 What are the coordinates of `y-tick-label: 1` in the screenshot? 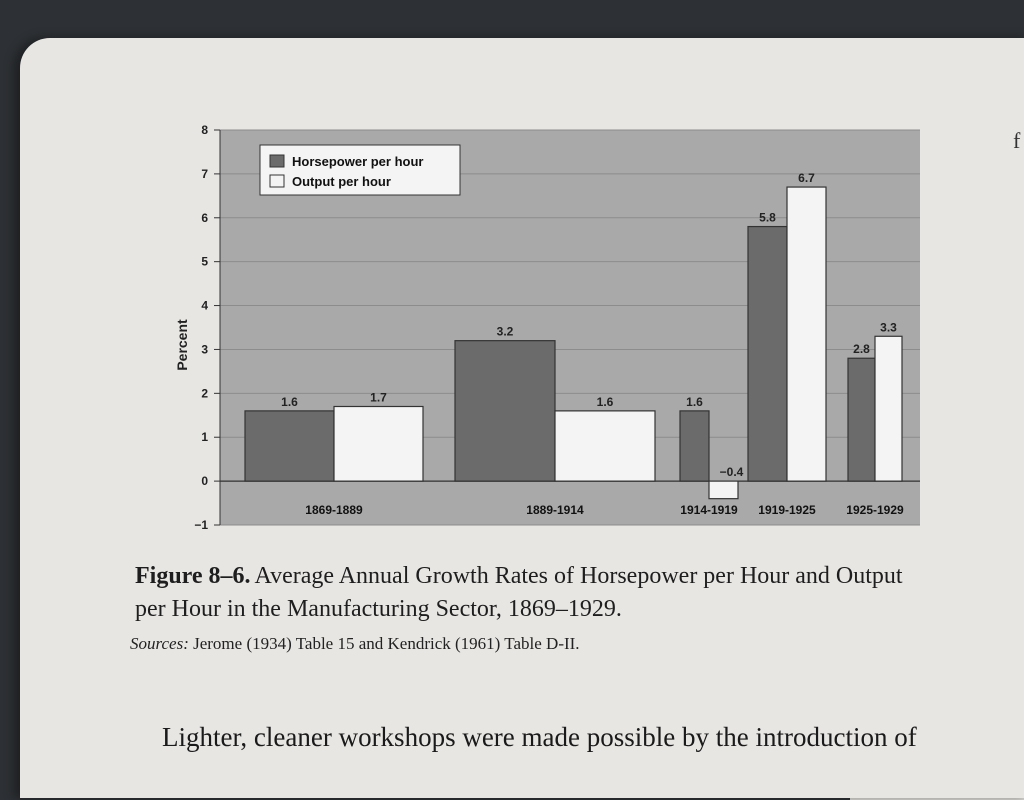 It's located at (204, 437).